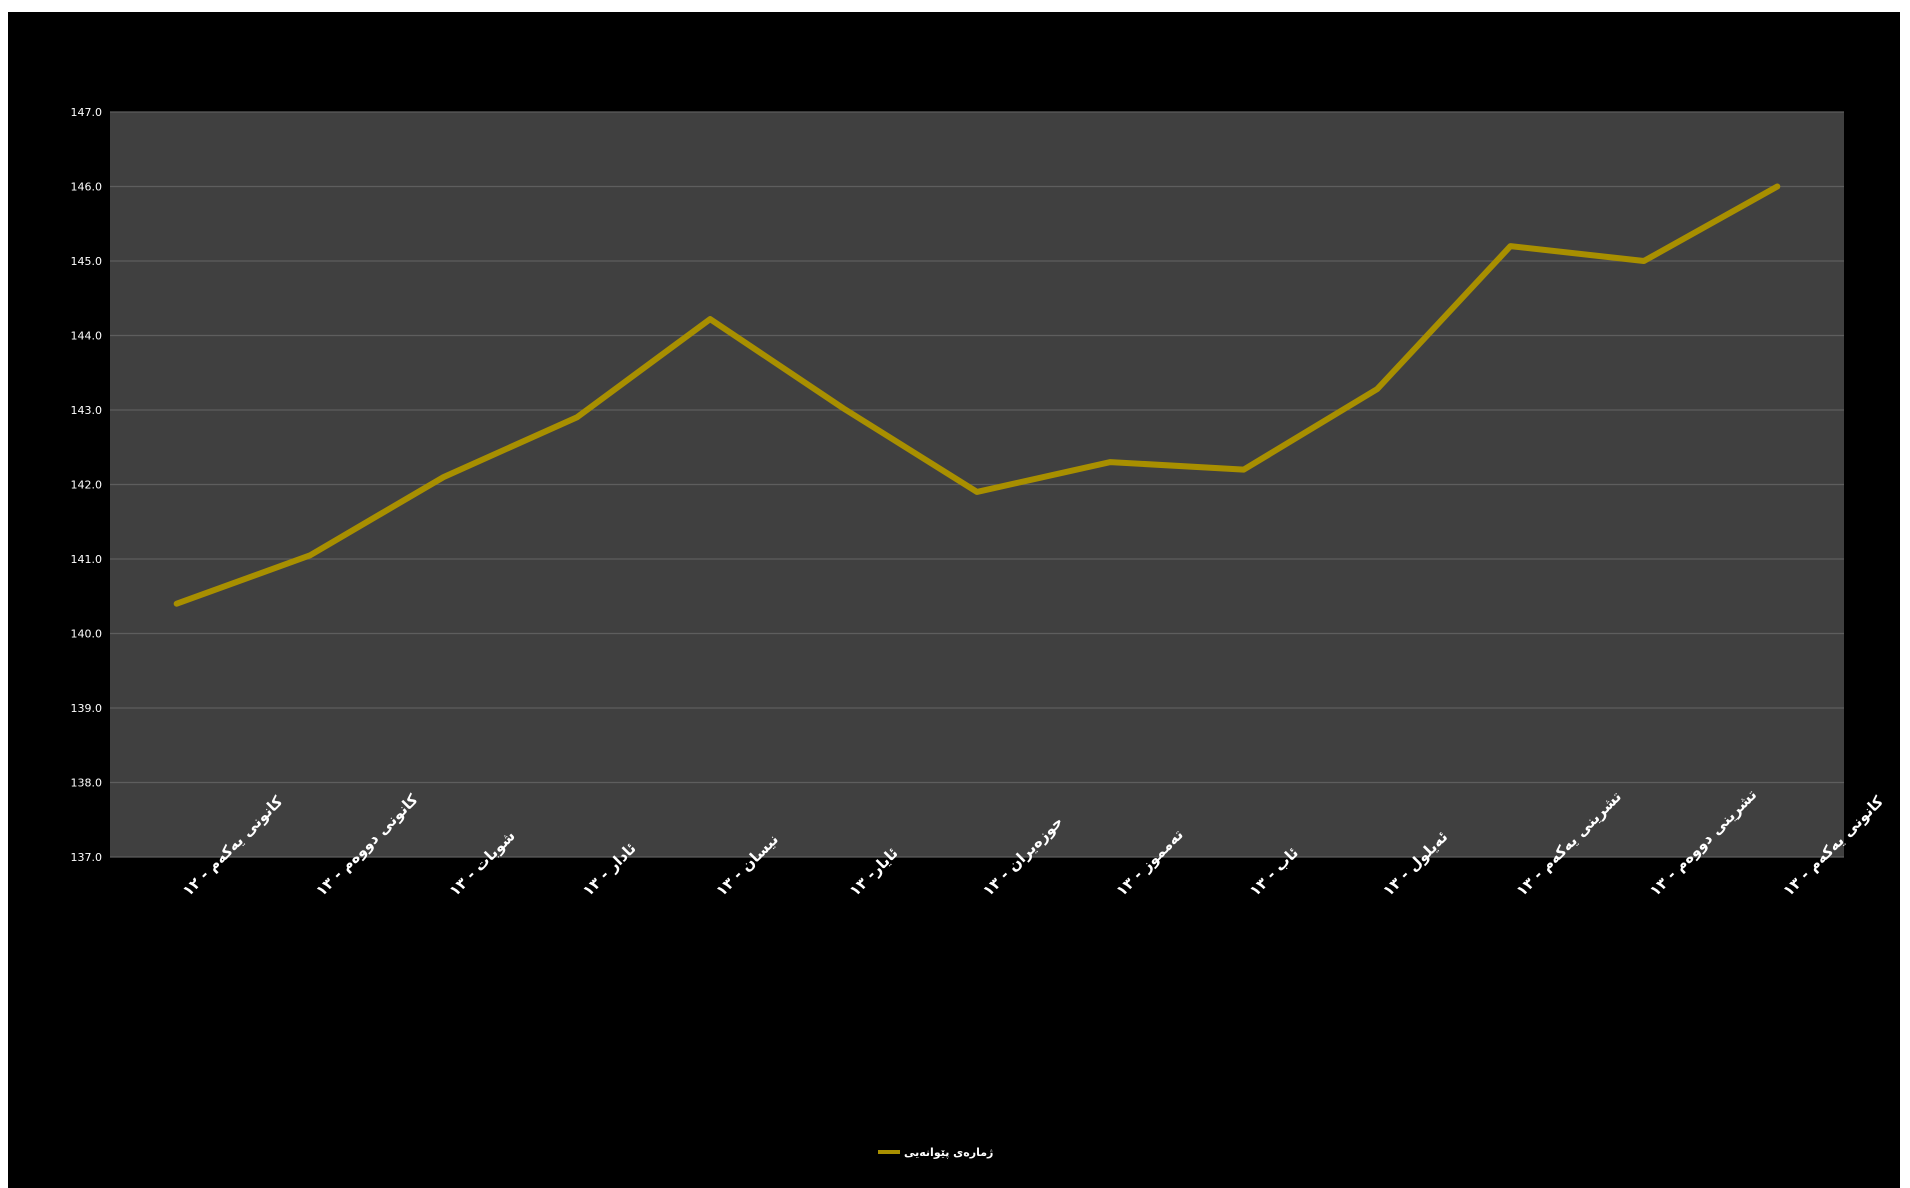 This screenshot has height=1188, width=1910. I want to click on legend: ژمارەی پێوانەیی, so click(935, 1152).